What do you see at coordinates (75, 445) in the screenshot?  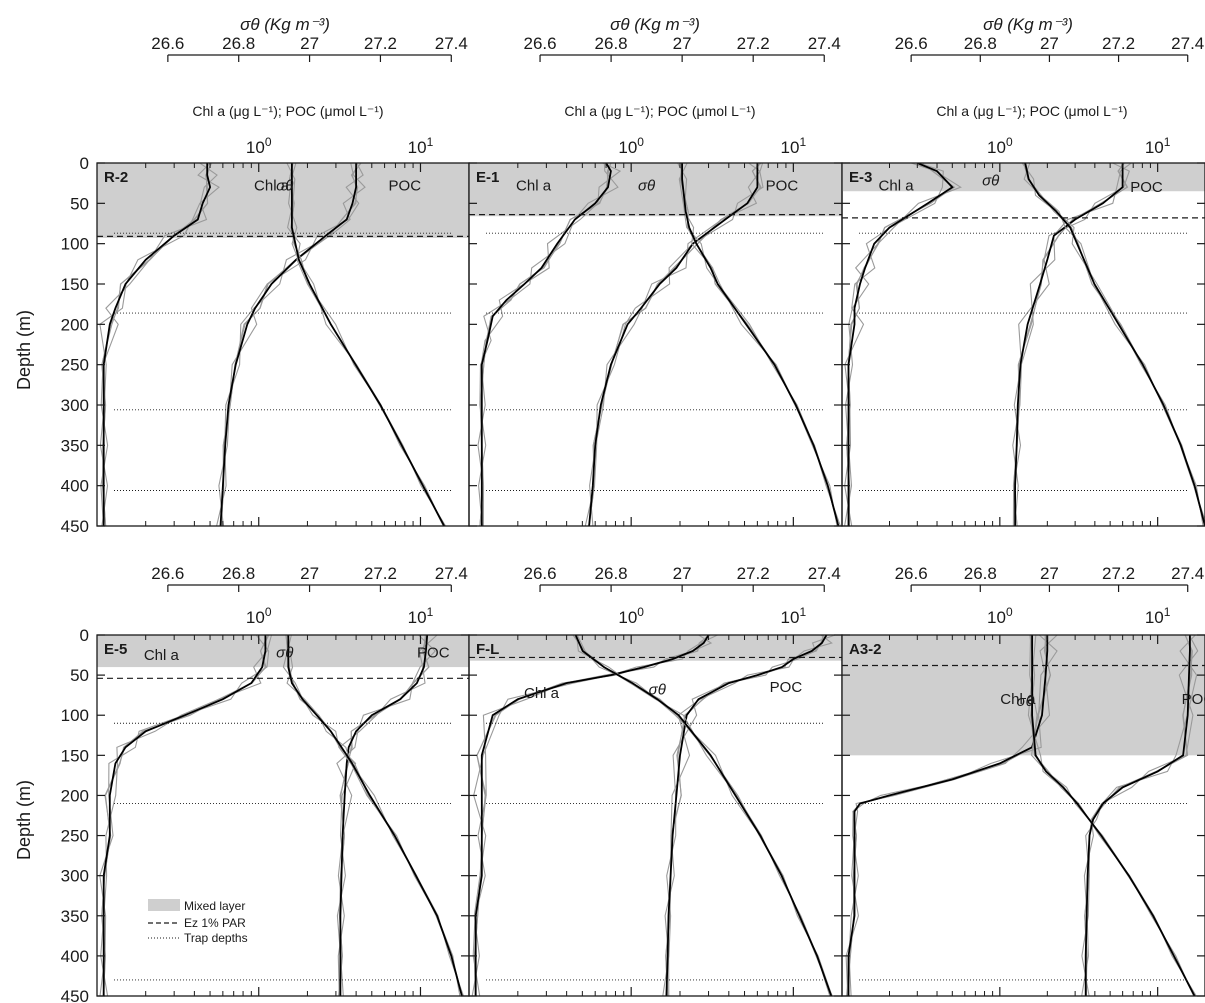 I see `depth-tick-label: 350` at bounding box center [75, 445].